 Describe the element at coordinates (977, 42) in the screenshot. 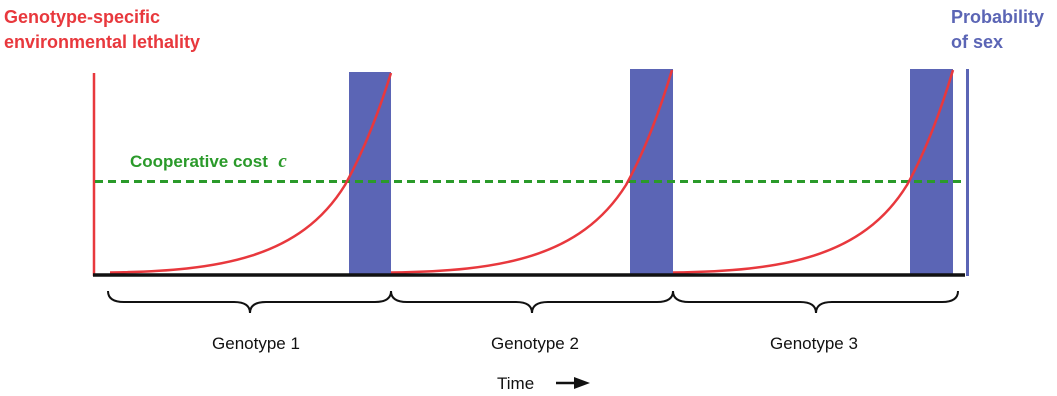

I see `right-axis-label-line-2: of sex` at that location.